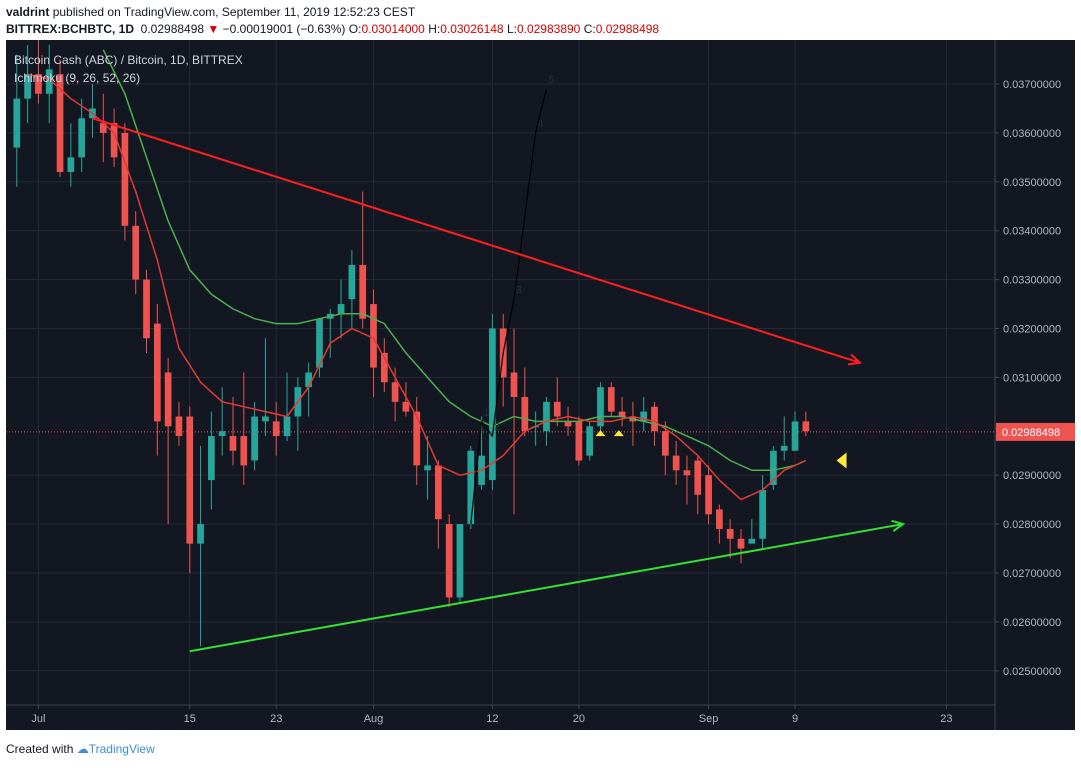  Describe the element at coordinates (1032, 525) in the screenshot. I see `price-tick-label: 0.02800000` at that location.